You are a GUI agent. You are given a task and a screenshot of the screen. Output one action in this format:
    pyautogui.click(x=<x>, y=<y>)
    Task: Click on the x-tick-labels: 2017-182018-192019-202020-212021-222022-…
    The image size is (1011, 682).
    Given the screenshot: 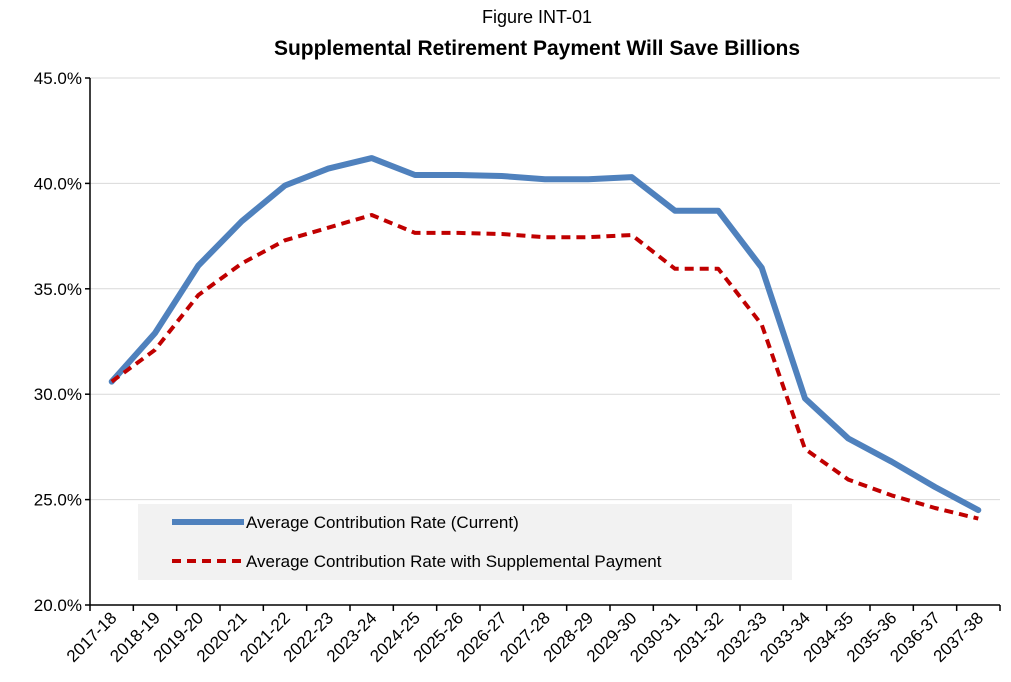 What is the action you would take?
    pyautogui.click(x=525, y=637)
    